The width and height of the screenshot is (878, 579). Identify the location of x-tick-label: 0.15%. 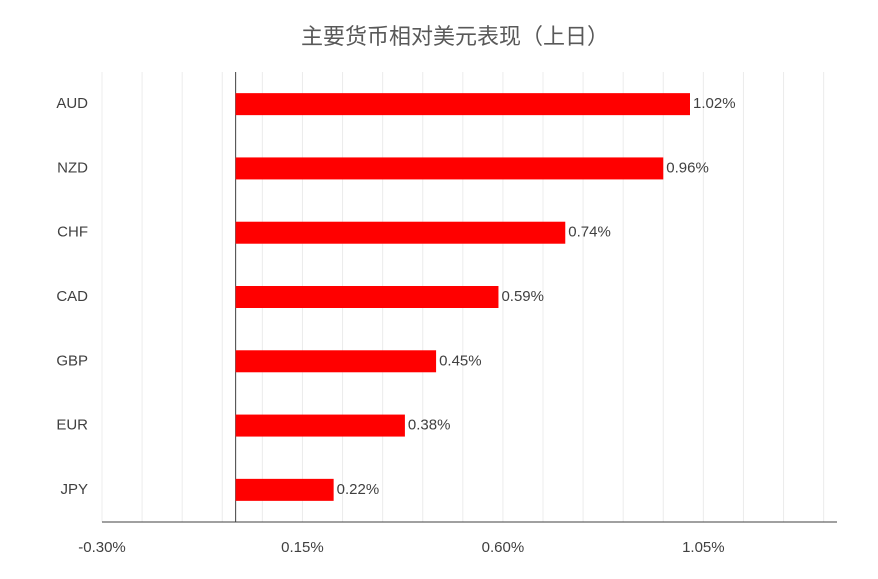
(302, 547).